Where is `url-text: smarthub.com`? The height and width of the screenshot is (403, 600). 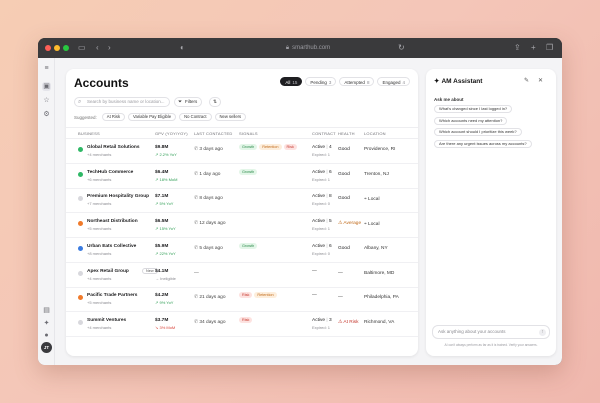
url-text: smarthub.com is located at coordinates (311, 48).